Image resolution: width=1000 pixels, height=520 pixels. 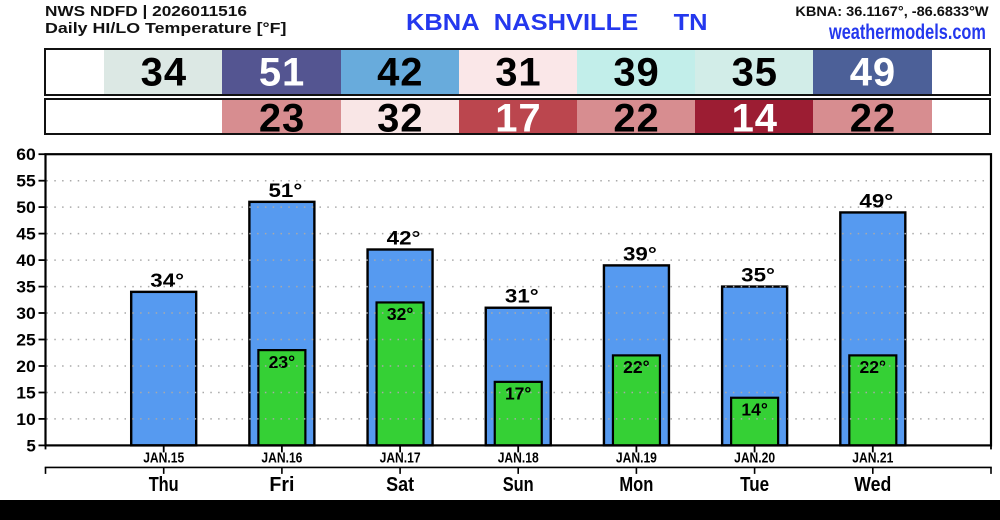 I want to click on svg-text: 45, so click(x=26, y=234).